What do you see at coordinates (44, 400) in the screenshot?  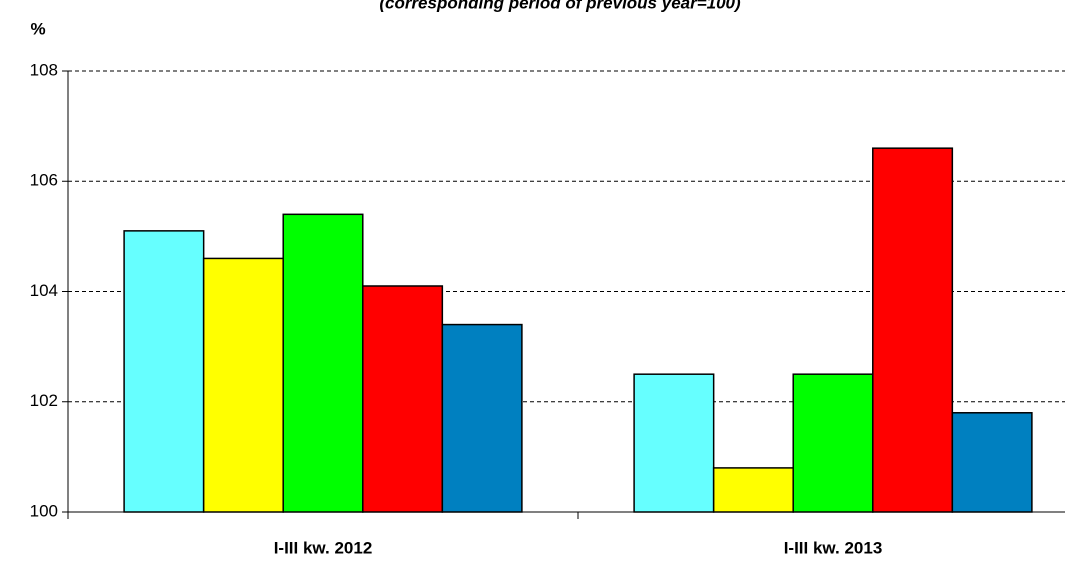 I see `y-tick-label: 102` at bounding box center [44, 400].